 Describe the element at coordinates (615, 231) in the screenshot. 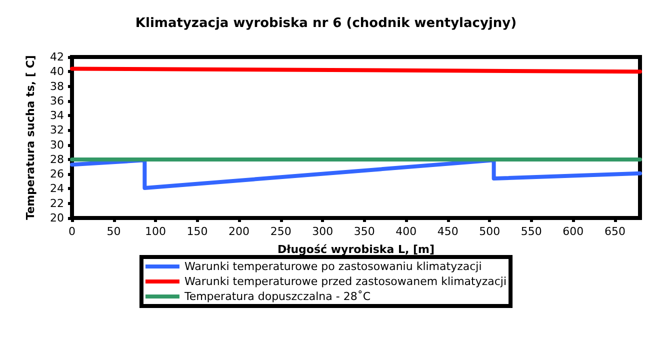

I see `x-tick-label: 650` at that location.